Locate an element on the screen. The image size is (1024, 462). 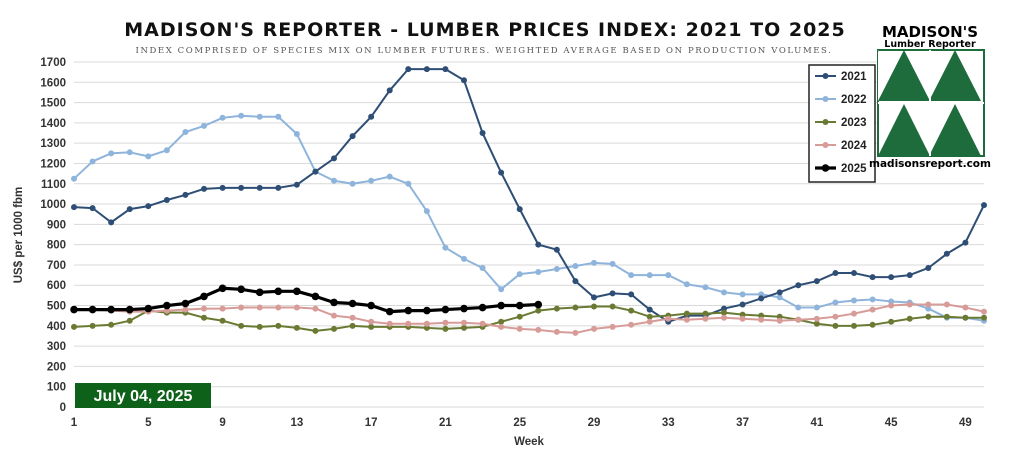
date-badge-background is located at coordinates (143, 395).